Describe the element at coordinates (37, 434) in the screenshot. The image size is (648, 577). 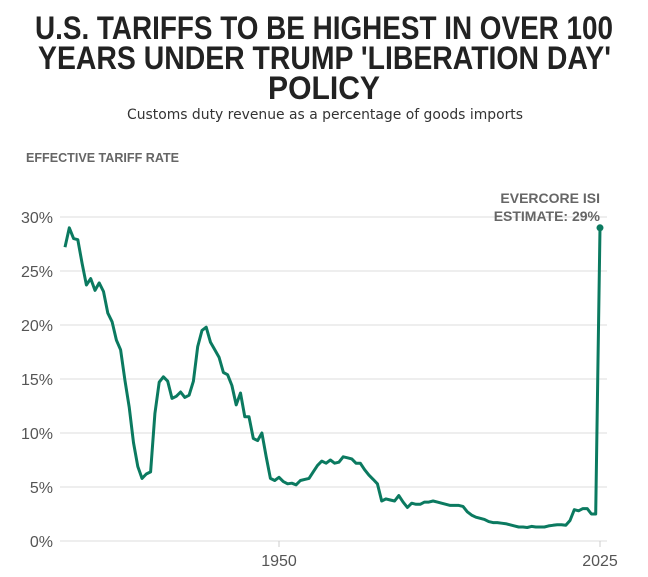
I see `y-tick-label: 10%` at that location.